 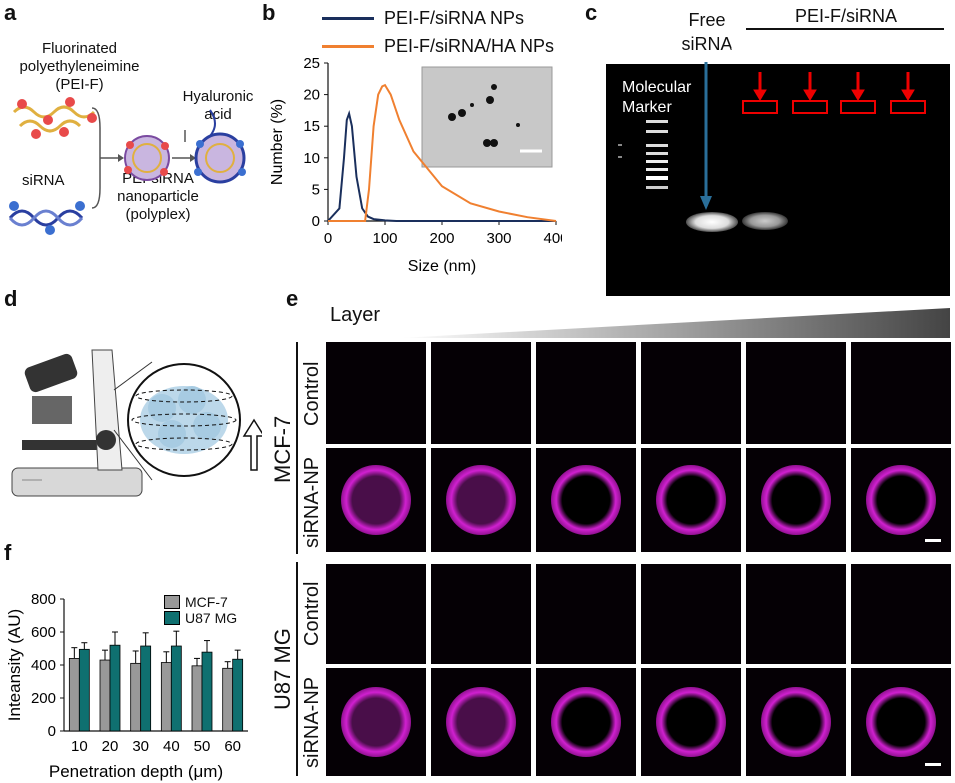 What do you see at coordinates (707, 32) in the screenshot?
I see `free-sirna-label: Free siRNA` at bounding box center [707, 32].